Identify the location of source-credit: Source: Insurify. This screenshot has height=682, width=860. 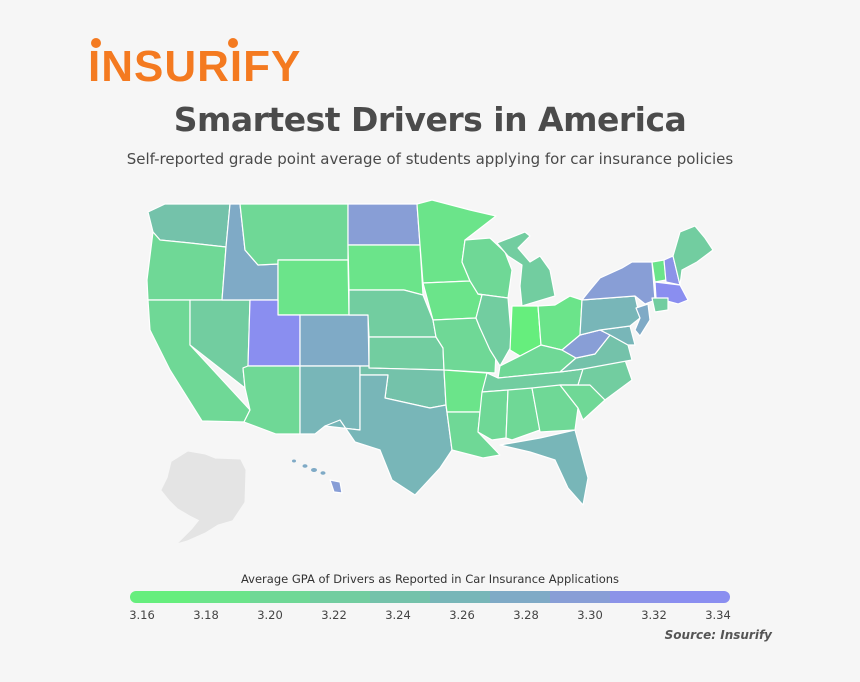
(718, 635).